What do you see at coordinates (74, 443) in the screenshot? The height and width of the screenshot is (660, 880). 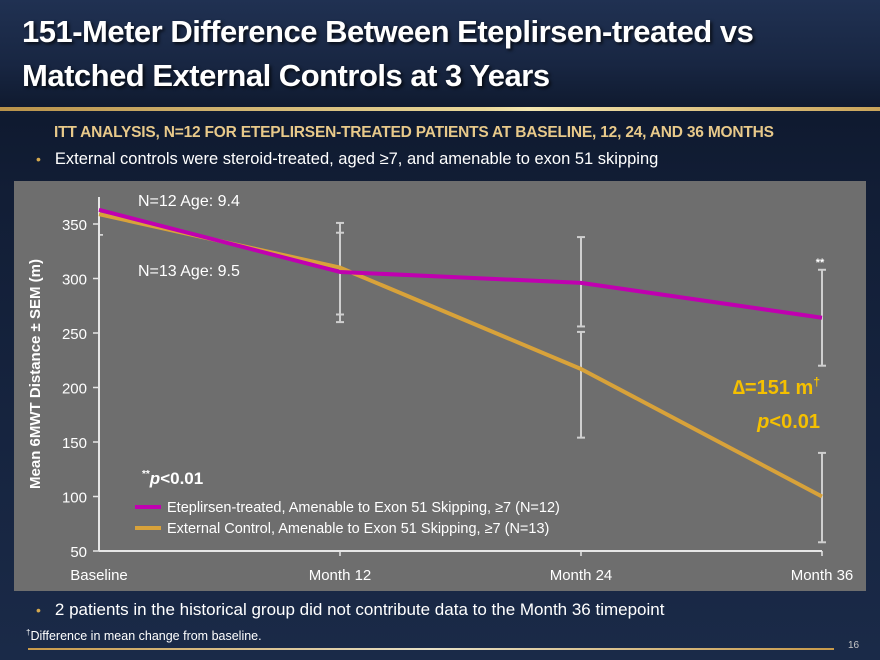 I see `y-tick-label: 150` at bounding box center [74, 443].